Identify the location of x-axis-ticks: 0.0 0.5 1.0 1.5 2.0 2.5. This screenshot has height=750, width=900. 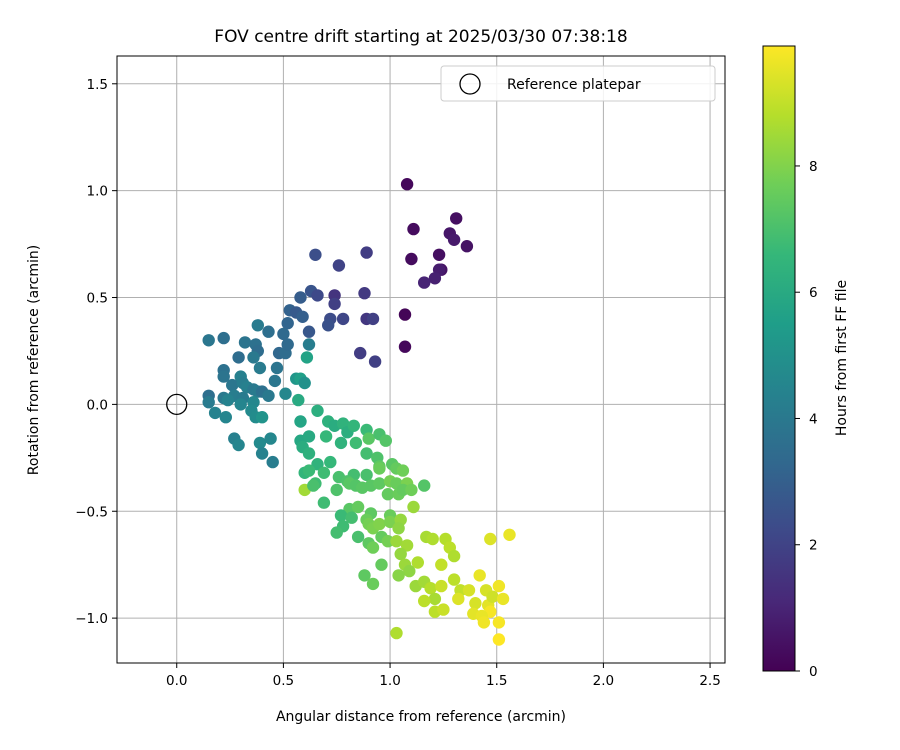
(443, 676).